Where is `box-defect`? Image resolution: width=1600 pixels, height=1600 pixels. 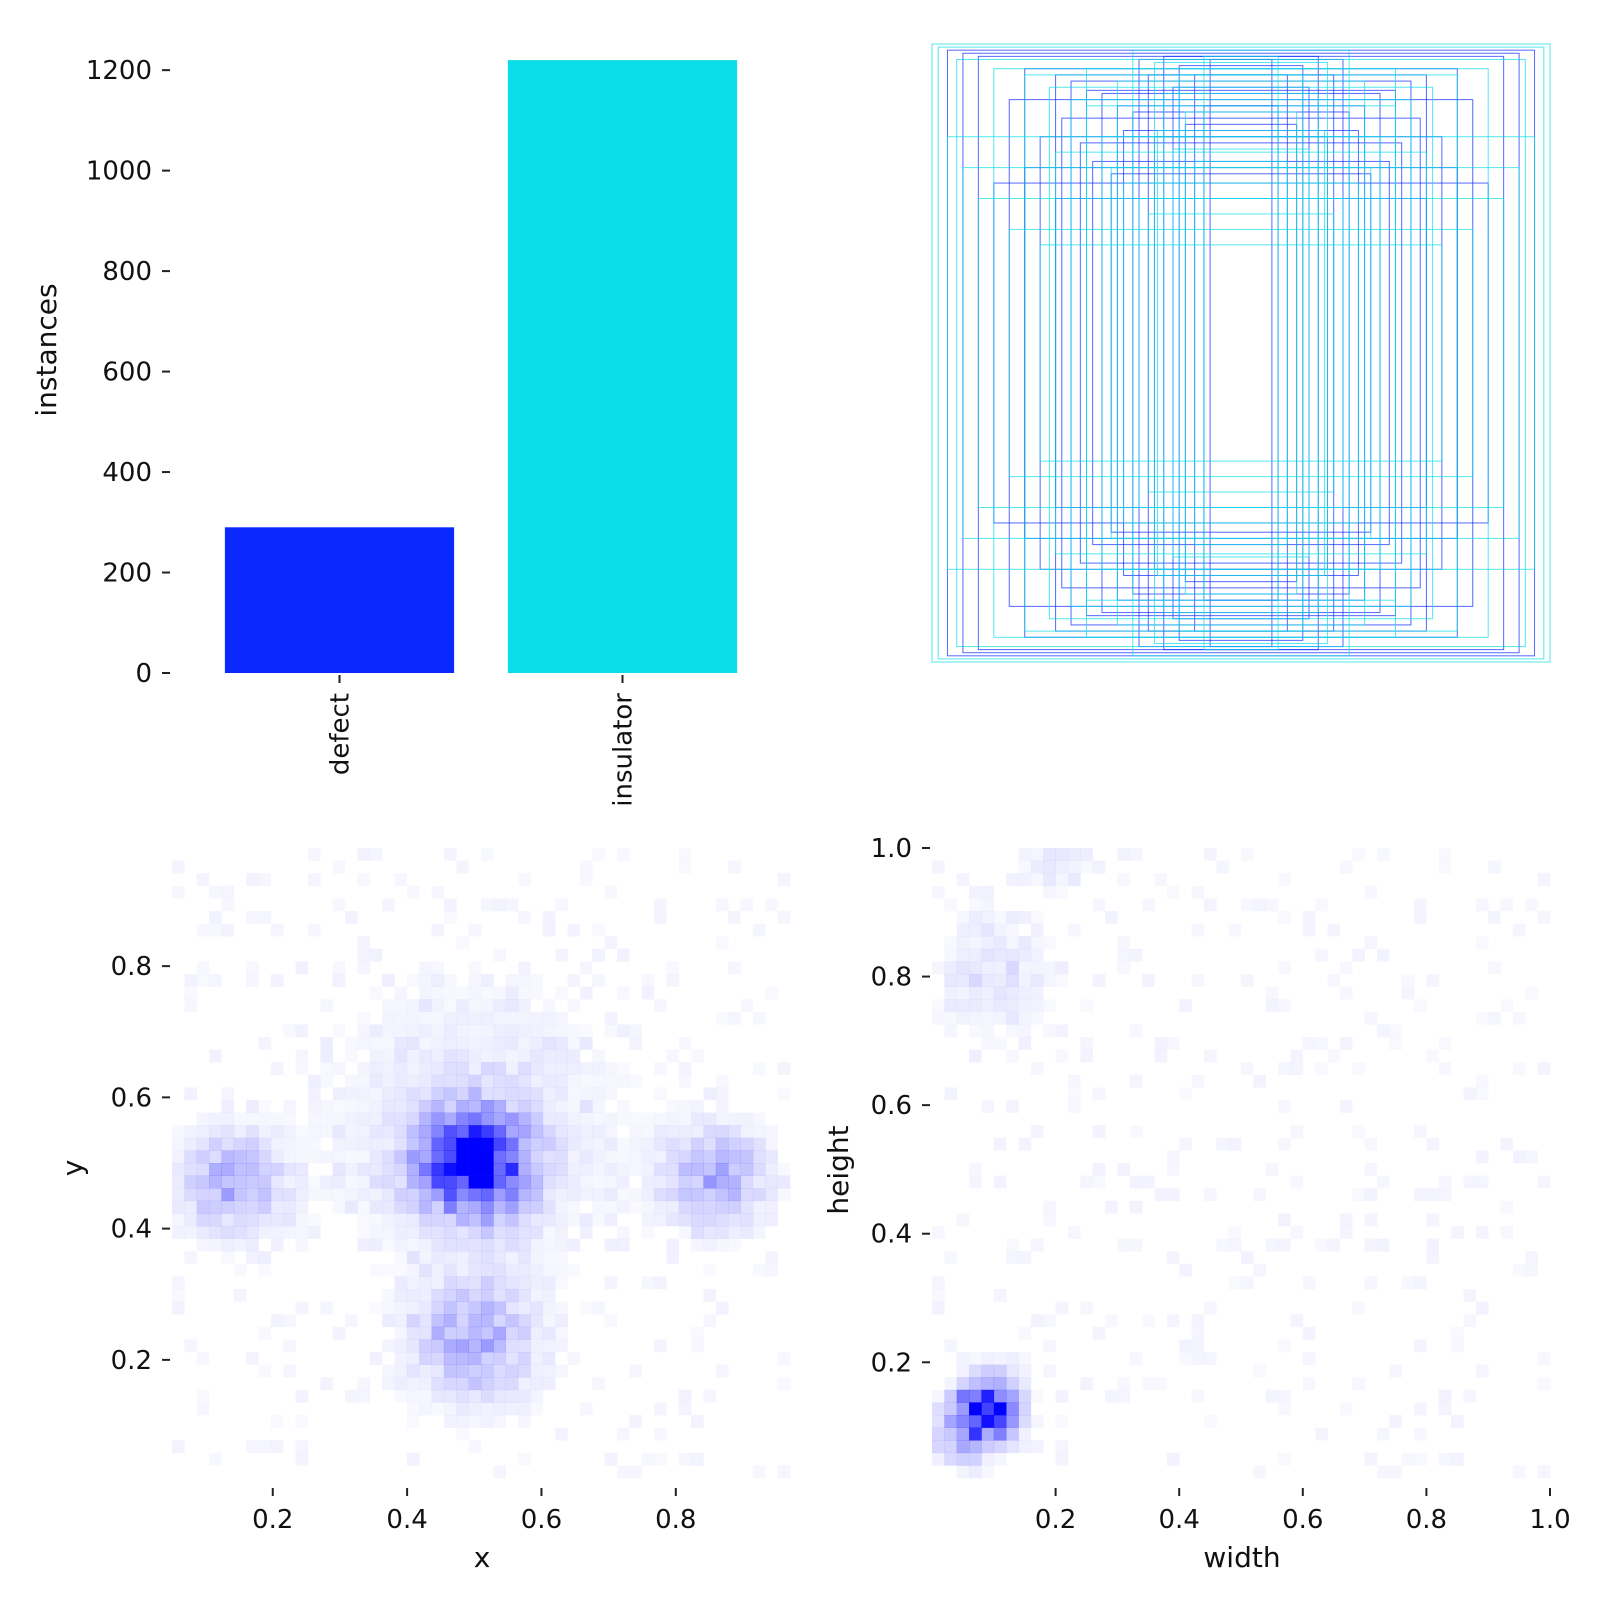 box-defect is located at coordinates (1241, 353).